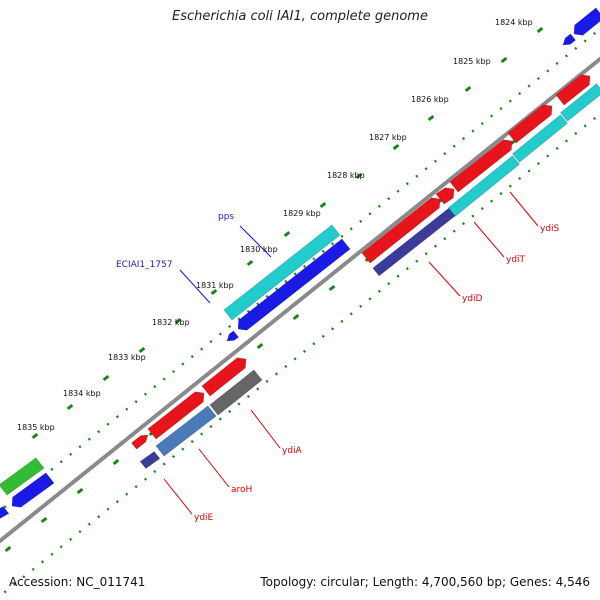 This screenshot has height=600, width=600. What do you see at coordinates (33, 490) in the screenshot?
I see `cds-left-blue` at bounding box center [33, 490].